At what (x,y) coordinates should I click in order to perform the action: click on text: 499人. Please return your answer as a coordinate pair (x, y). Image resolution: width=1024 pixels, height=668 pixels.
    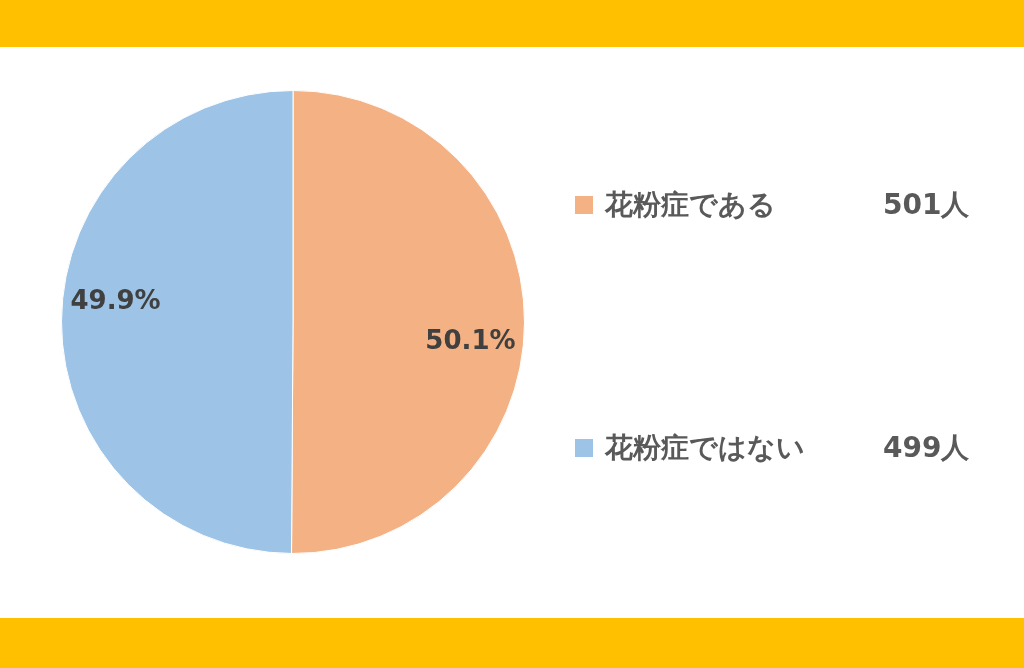
    Looking at the image, I should click on (926, 448).